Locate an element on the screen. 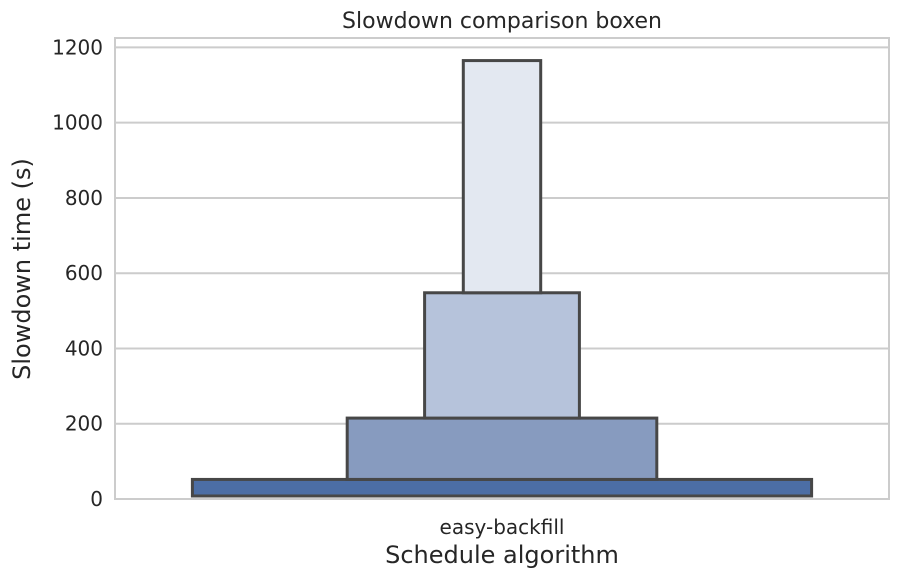 The image size is (900, 579). y-tick-label: 600 is located at coordinates (84, 273).